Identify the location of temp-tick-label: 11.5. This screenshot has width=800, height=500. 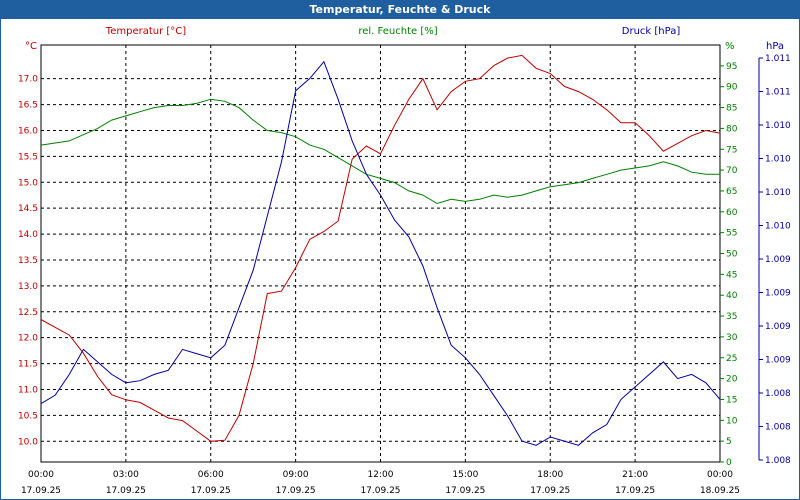
(28, 365).